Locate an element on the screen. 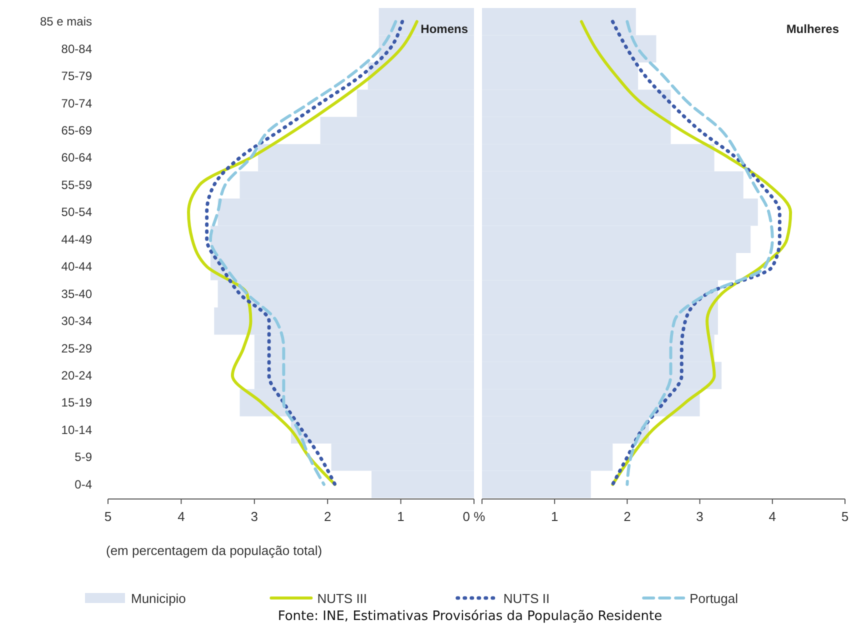  y-tick-label: 10-14 is located at coordinates (76, 429).